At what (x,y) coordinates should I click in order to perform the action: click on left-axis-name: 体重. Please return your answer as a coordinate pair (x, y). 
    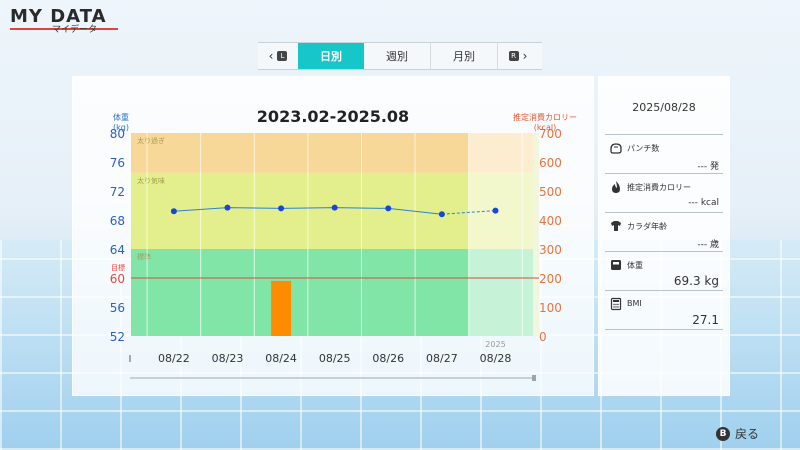
    Looking at the image, I should click on (121, 117).